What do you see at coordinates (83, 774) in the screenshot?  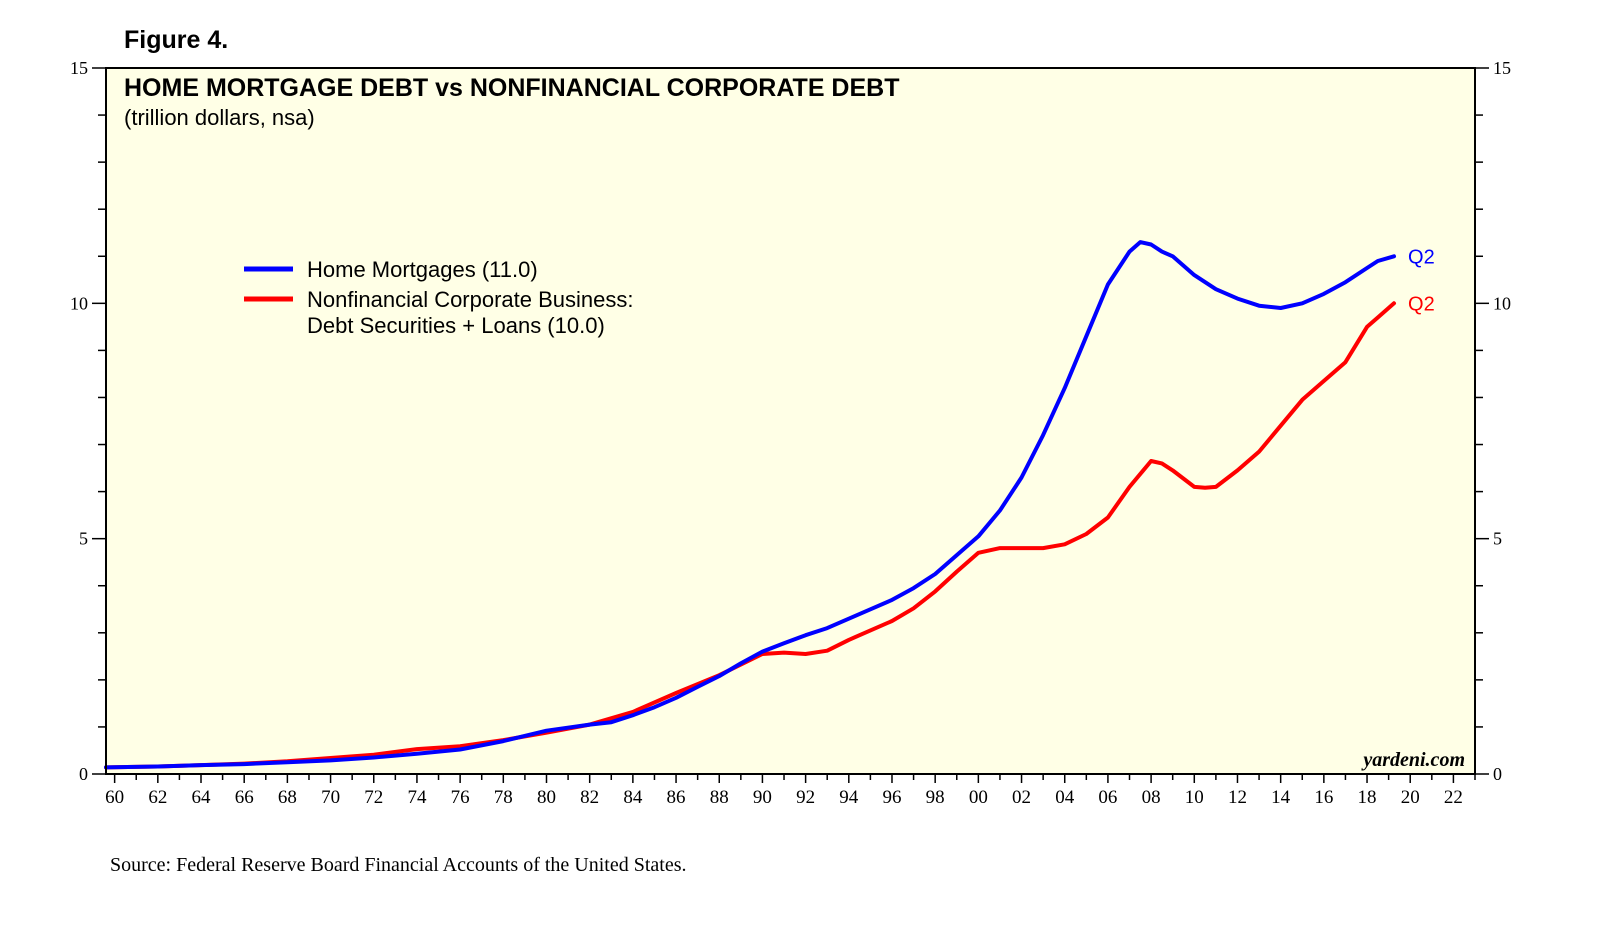 I see `y-tick-label-left: 0` at bounding box center [83, 774].